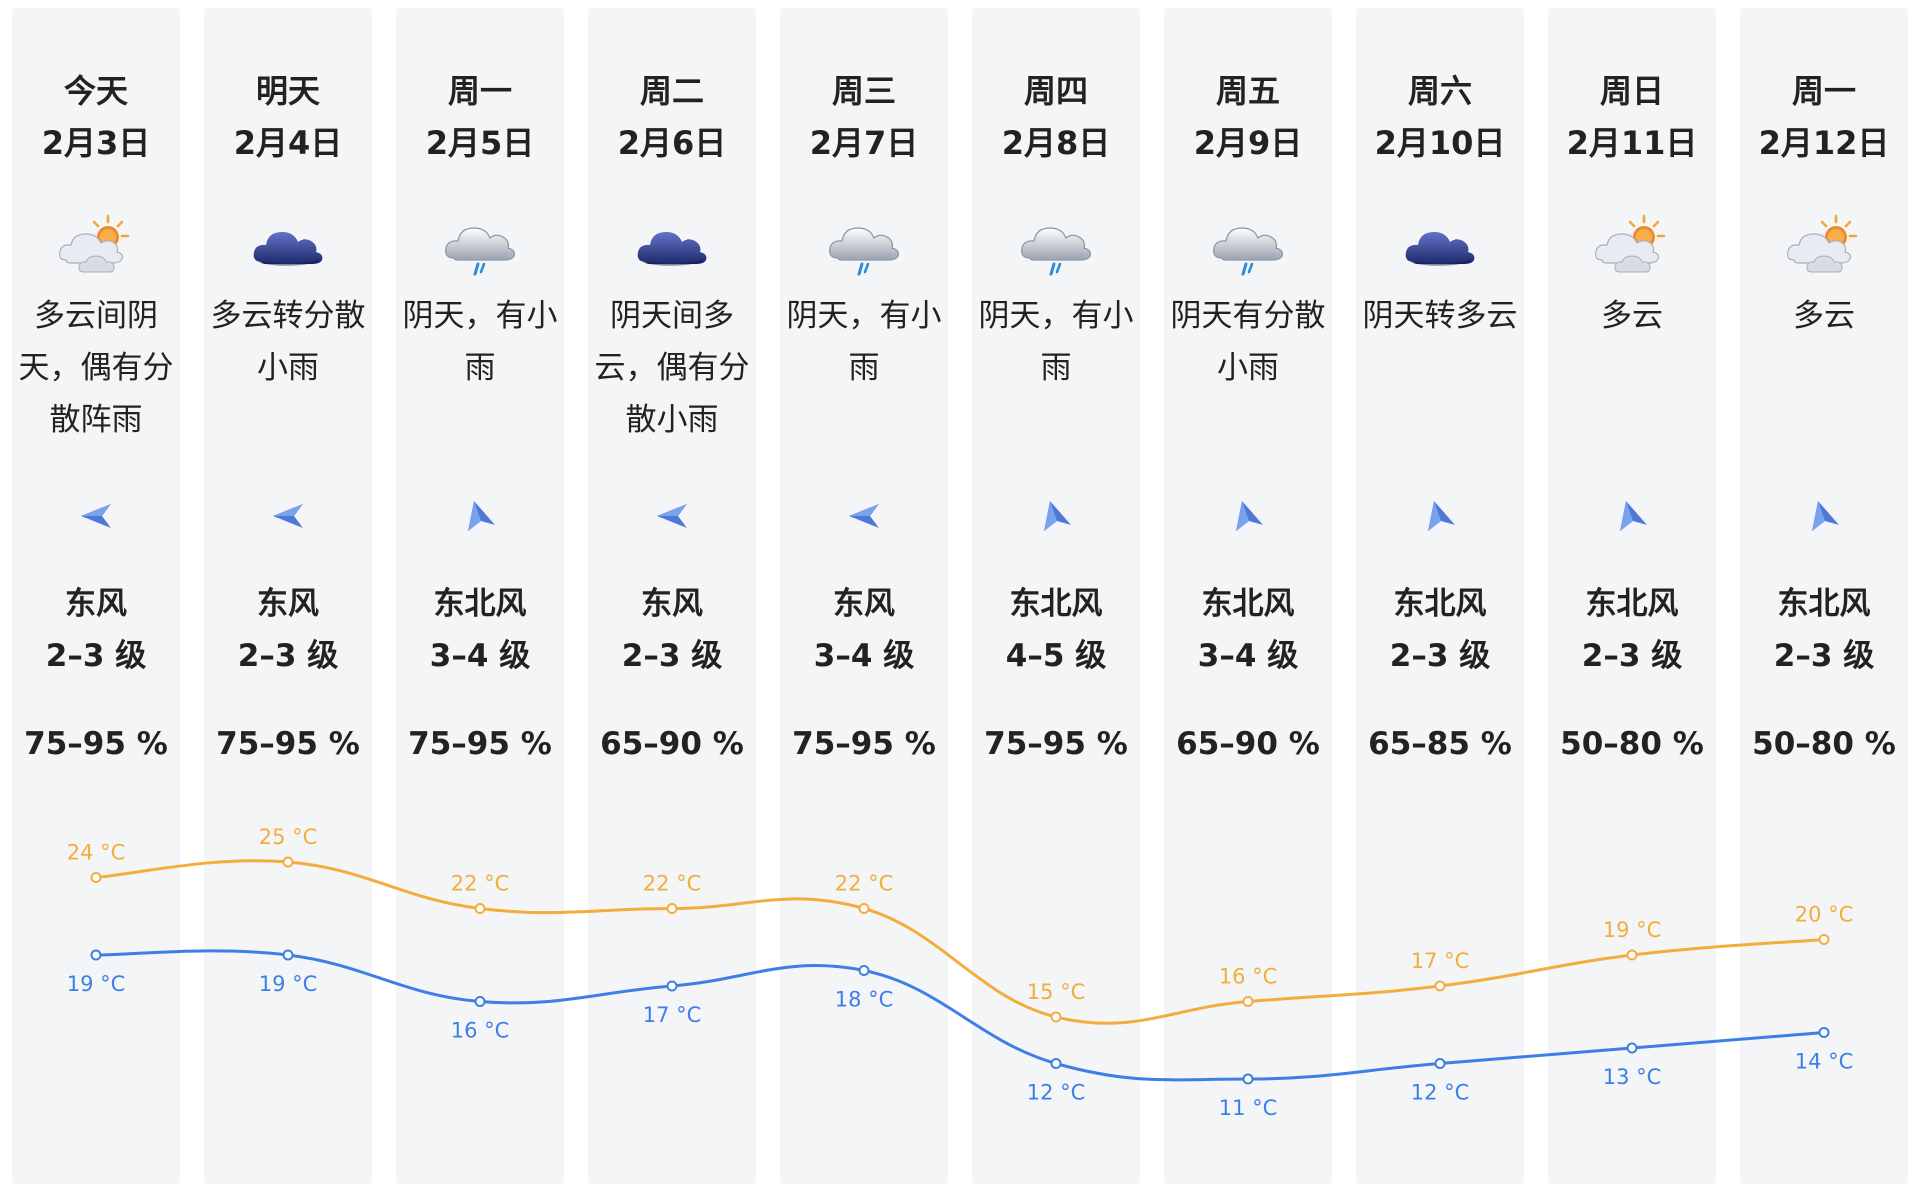 This screenshot has width=1920, height=1188. I want to click on description-line: 阴天转多云, so click(1440, 316).